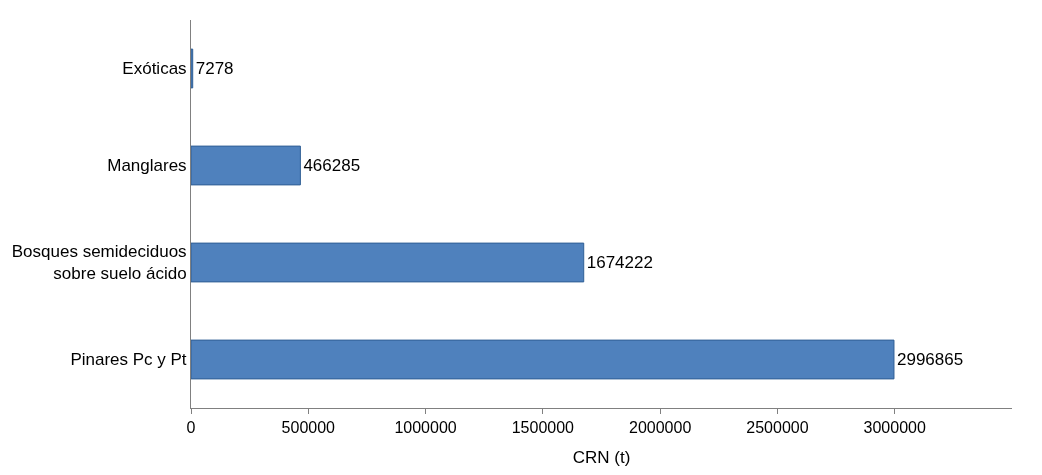 This screenshot has width=1042, height=475. I want to click on x-axis-title: CRN (t), so click(601, 457).